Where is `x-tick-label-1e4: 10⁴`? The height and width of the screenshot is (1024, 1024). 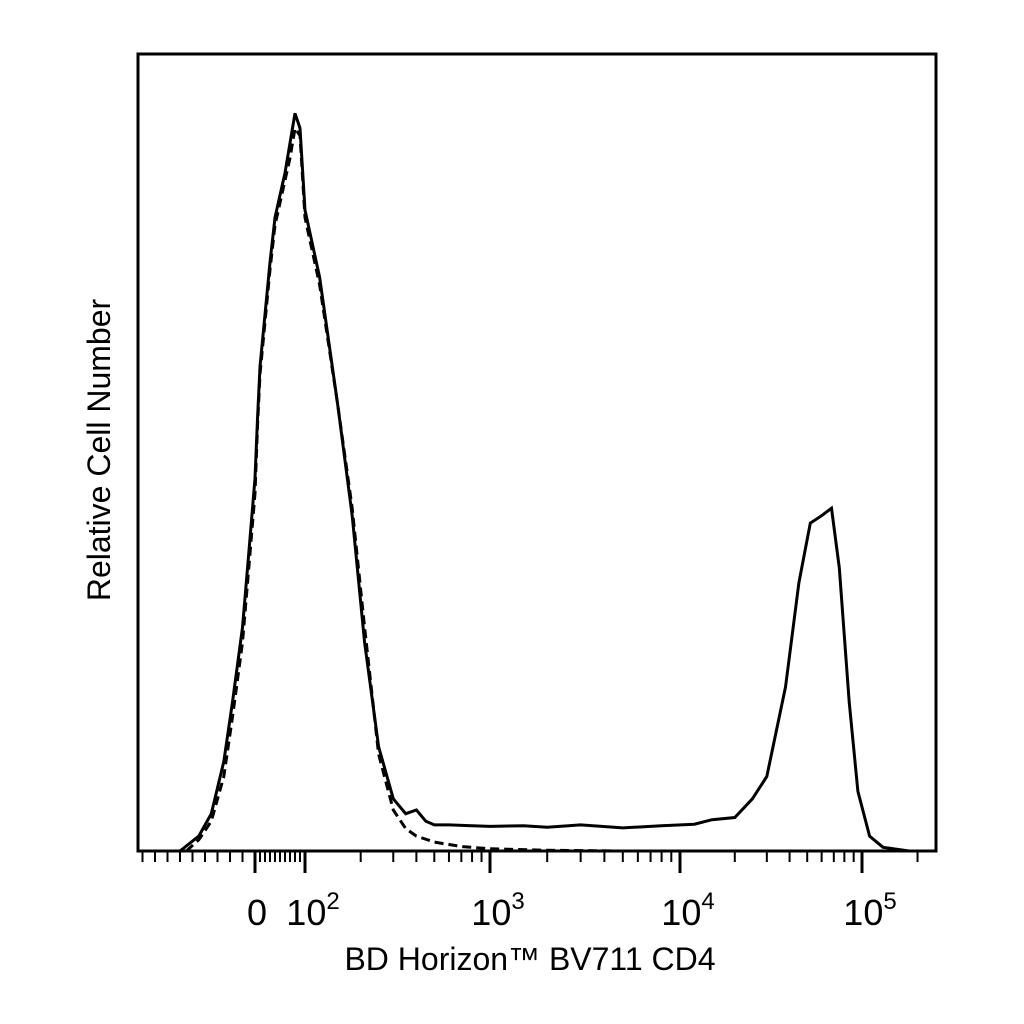 x-tick-label-1e4: 10⁴ is located at coordinates (687, 910).